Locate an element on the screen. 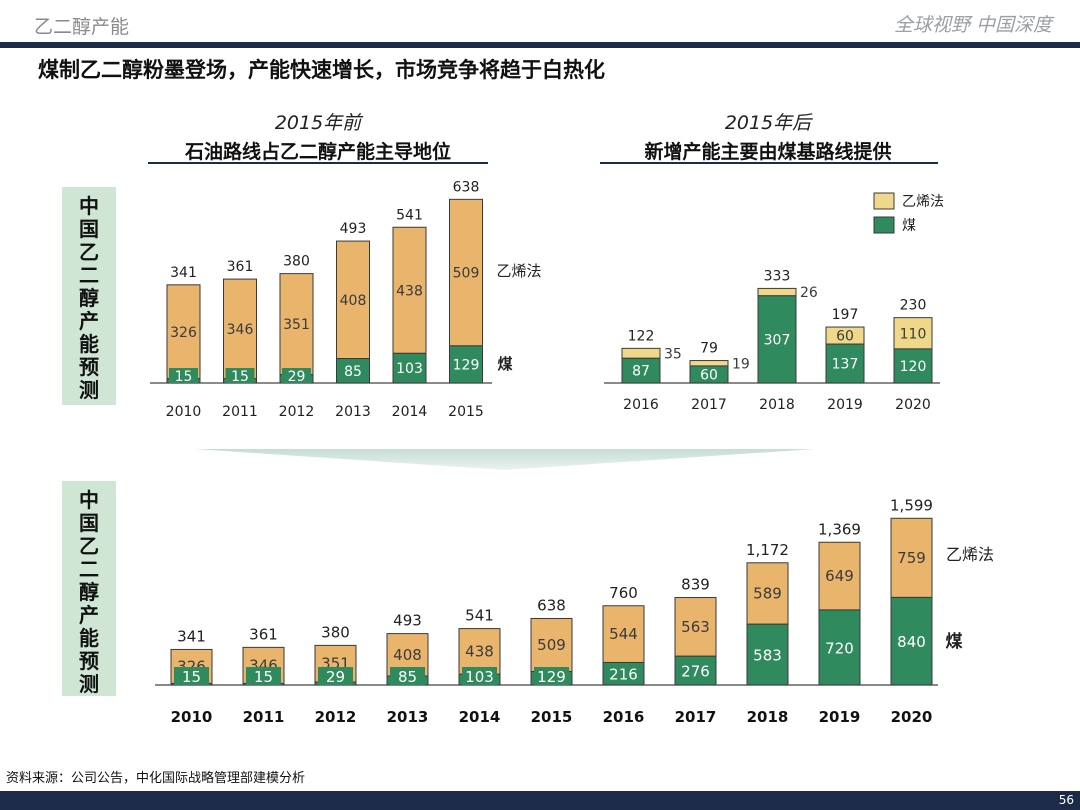 The width and height of the screenshot is (1080, 810). value-coal-2016: 87 is located at coordinates (641, 372).